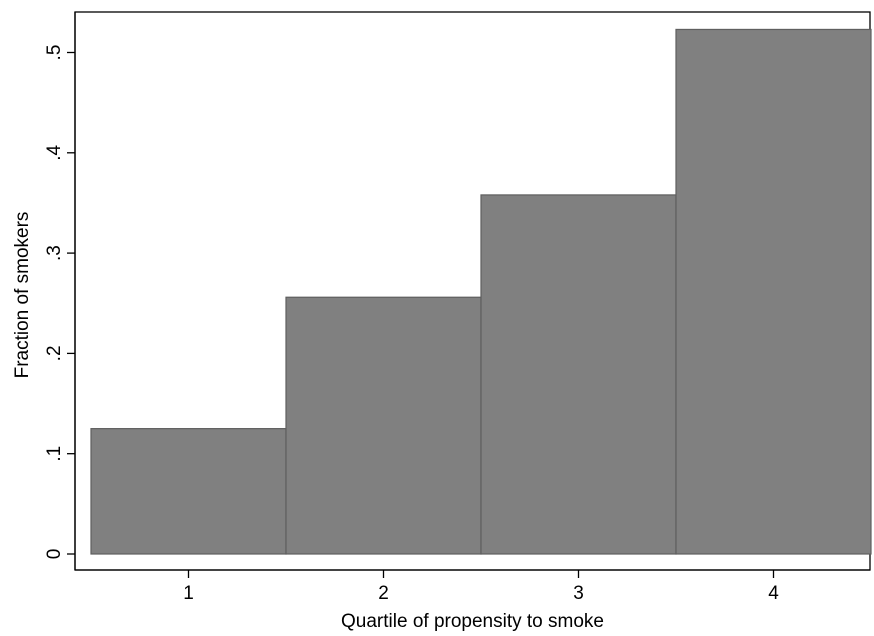  What do you see at coordinates (59, 302) in the screenshot?
I see `y-ticks: 0 .1 .2 .3 .4 .5` at bounding box center [59, 302].